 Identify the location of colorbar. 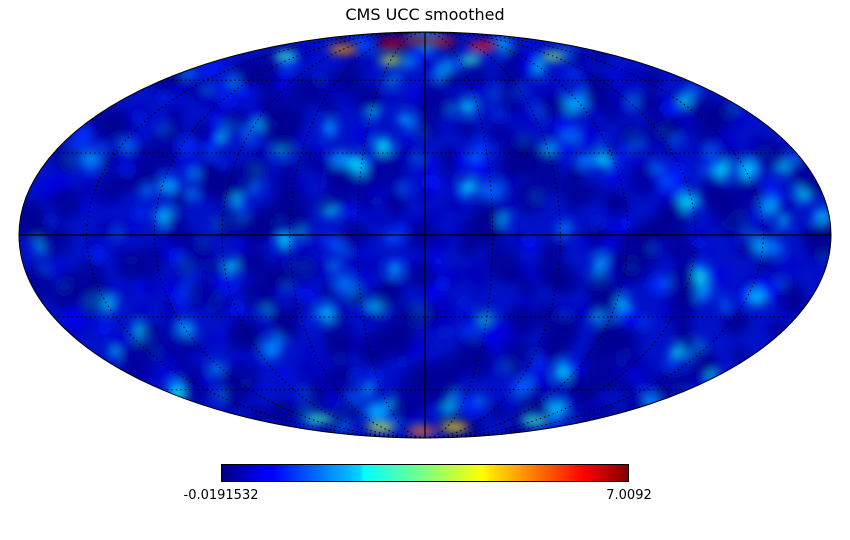
(425, 473).